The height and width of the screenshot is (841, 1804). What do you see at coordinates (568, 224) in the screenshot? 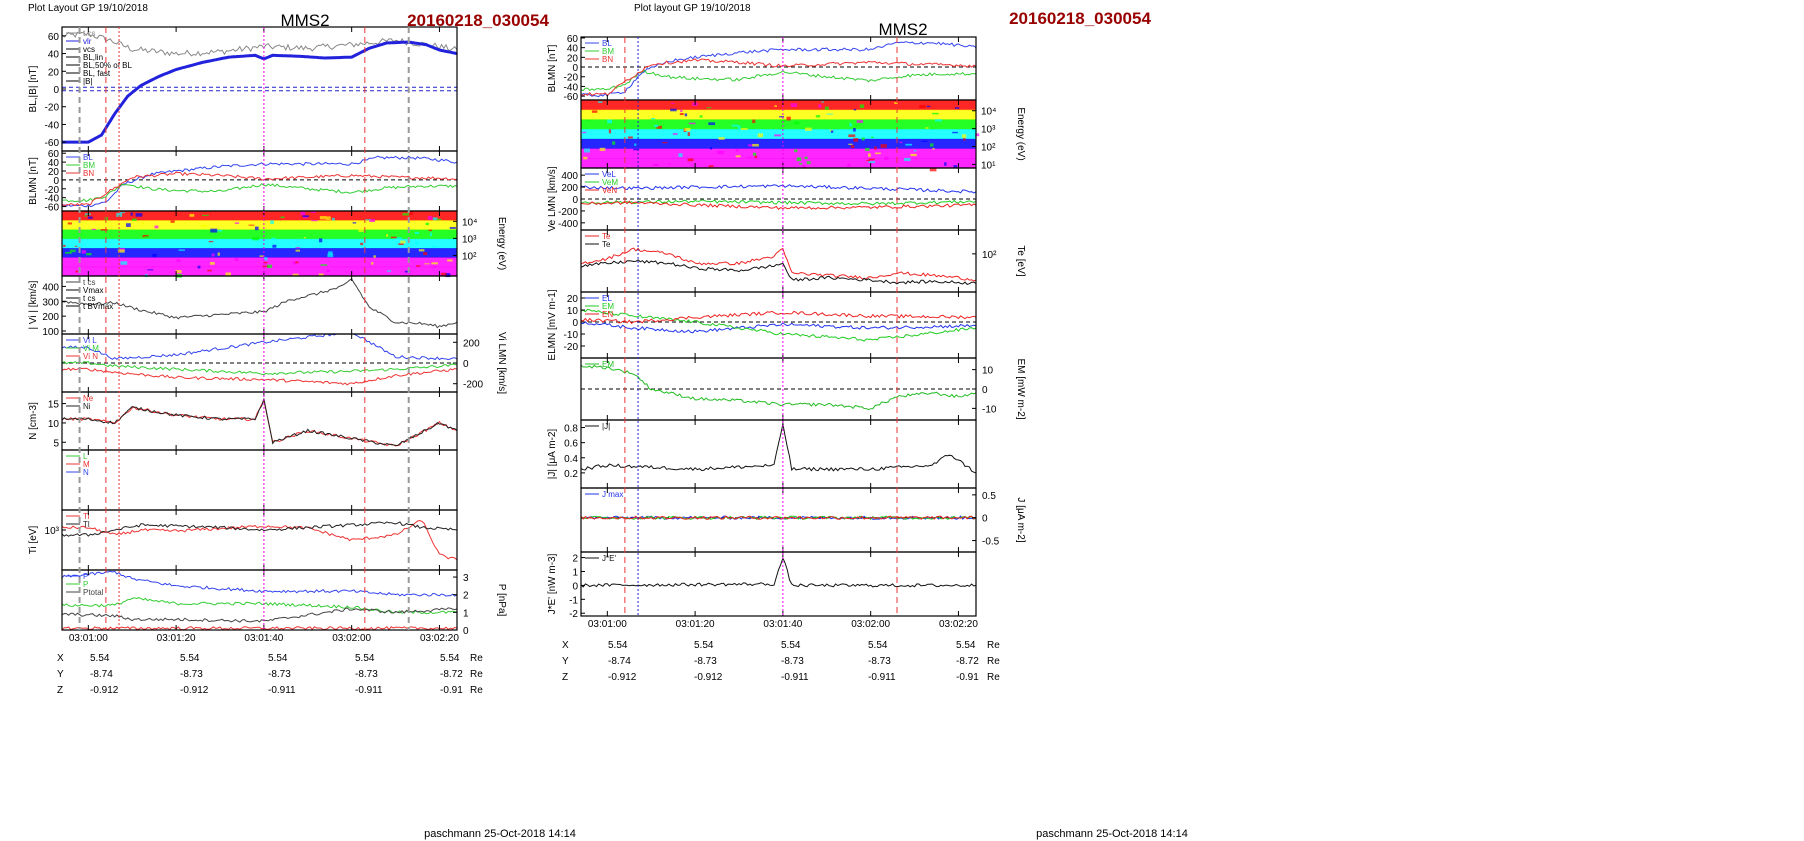
I see `y-tick-label: -400` at bounding box center [568, 224].